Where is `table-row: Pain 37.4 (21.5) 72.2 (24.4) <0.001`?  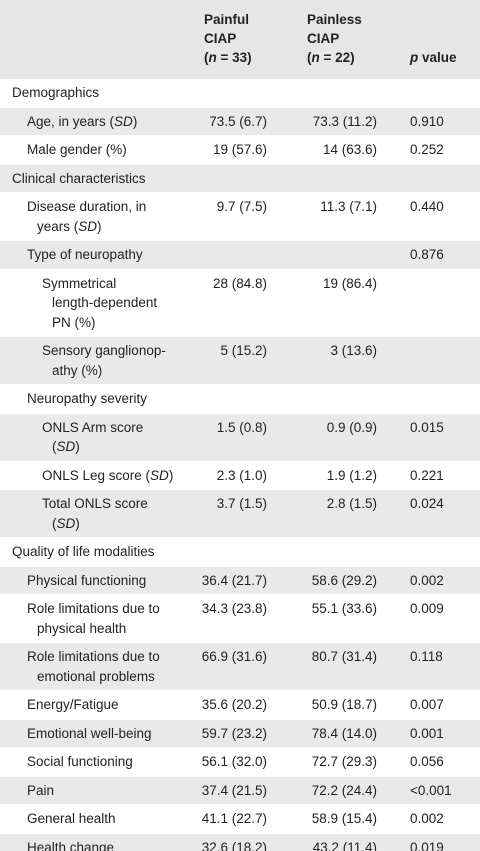
table-row: Pain 37.4 (21.5) 72.2 (24.4) <0.001 is located at coordinates (240, 790).